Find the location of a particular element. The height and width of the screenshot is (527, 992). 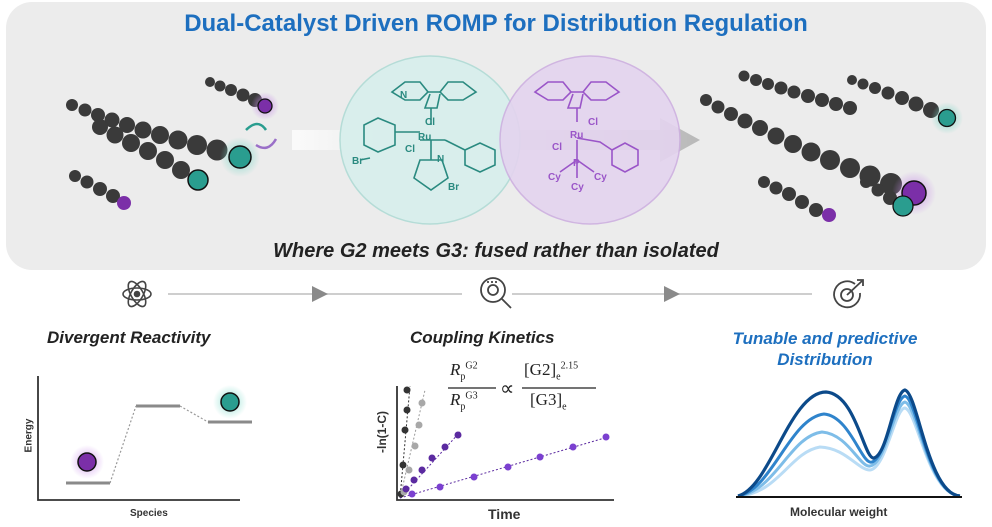

catalyst-g3-structure is located at coordinates (586, 129).